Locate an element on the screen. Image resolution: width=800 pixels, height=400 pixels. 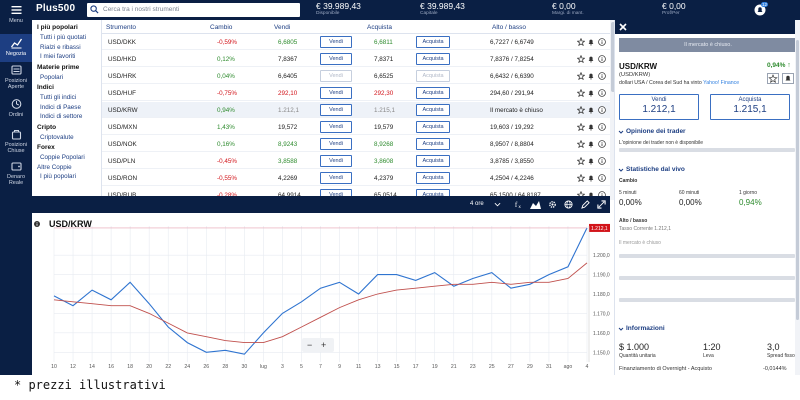
pencil-icon is located at coordinates (585, 204).